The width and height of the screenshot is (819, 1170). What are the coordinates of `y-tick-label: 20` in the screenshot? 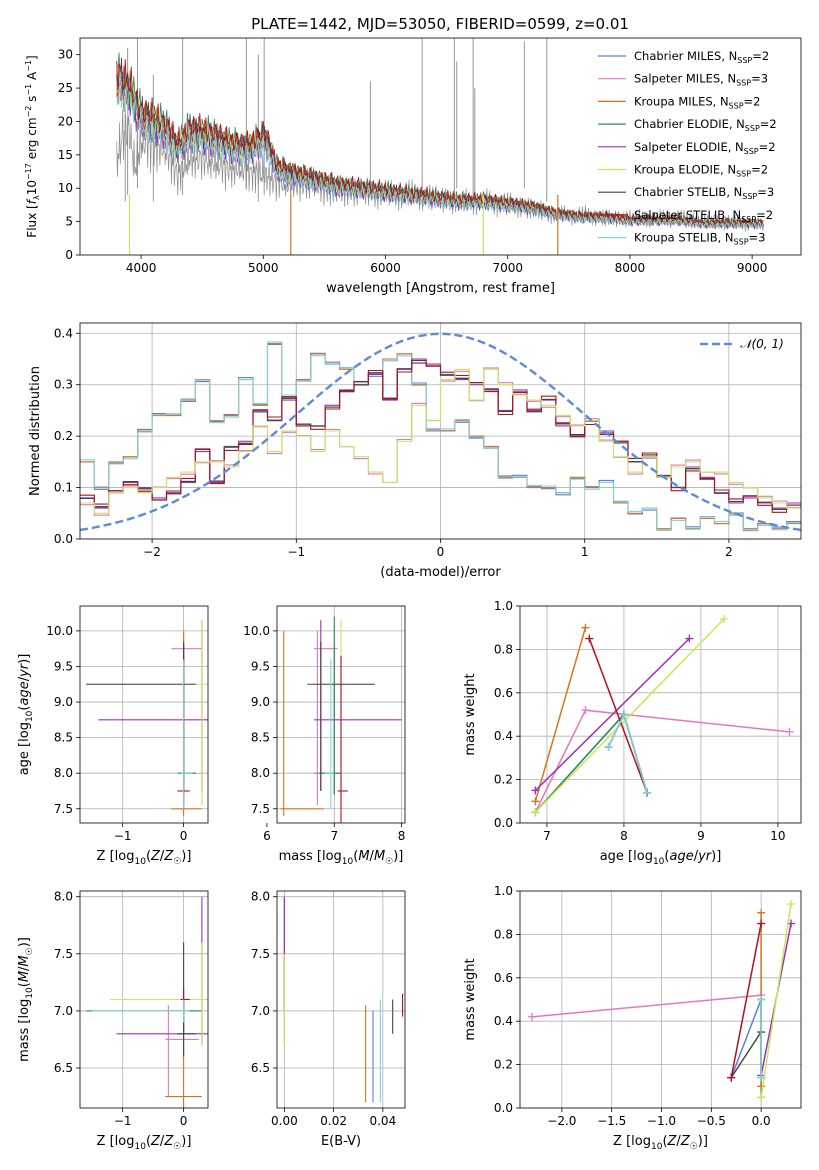 It's located at (65, 121).